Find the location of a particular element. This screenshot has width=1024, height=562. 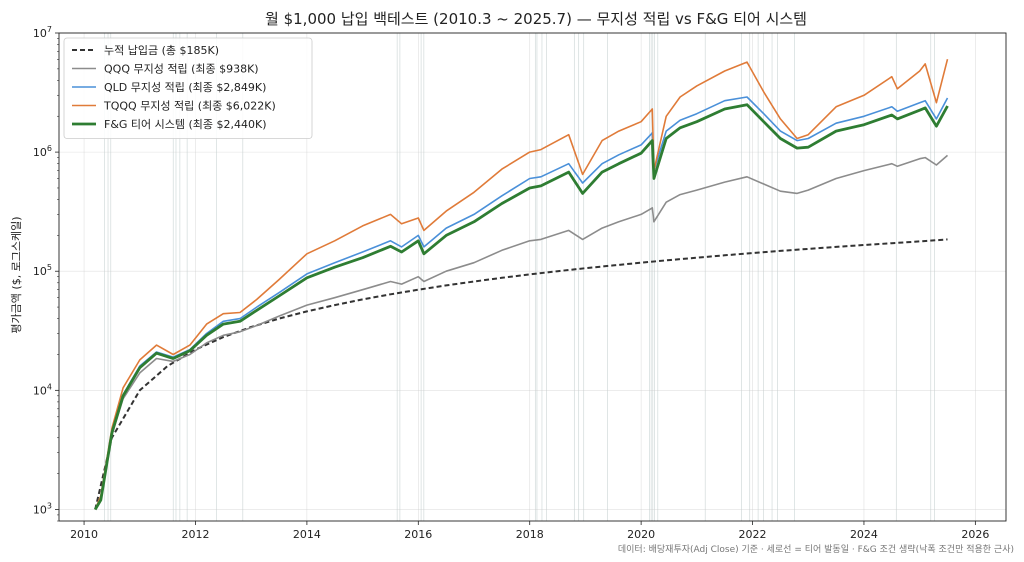

x-tick-label: 2026 is located at coordinates (975, 534).